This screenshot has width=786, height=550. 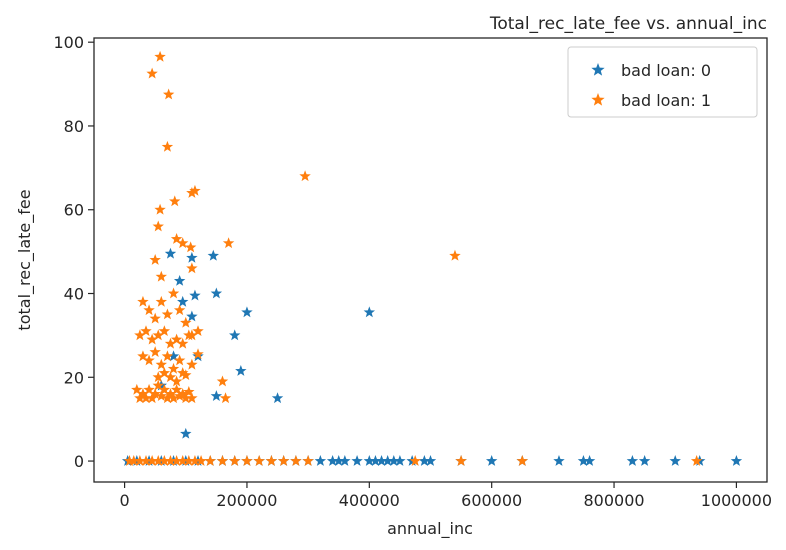 I want to click on x-tick-label: 0, so click(x=124, y=500).